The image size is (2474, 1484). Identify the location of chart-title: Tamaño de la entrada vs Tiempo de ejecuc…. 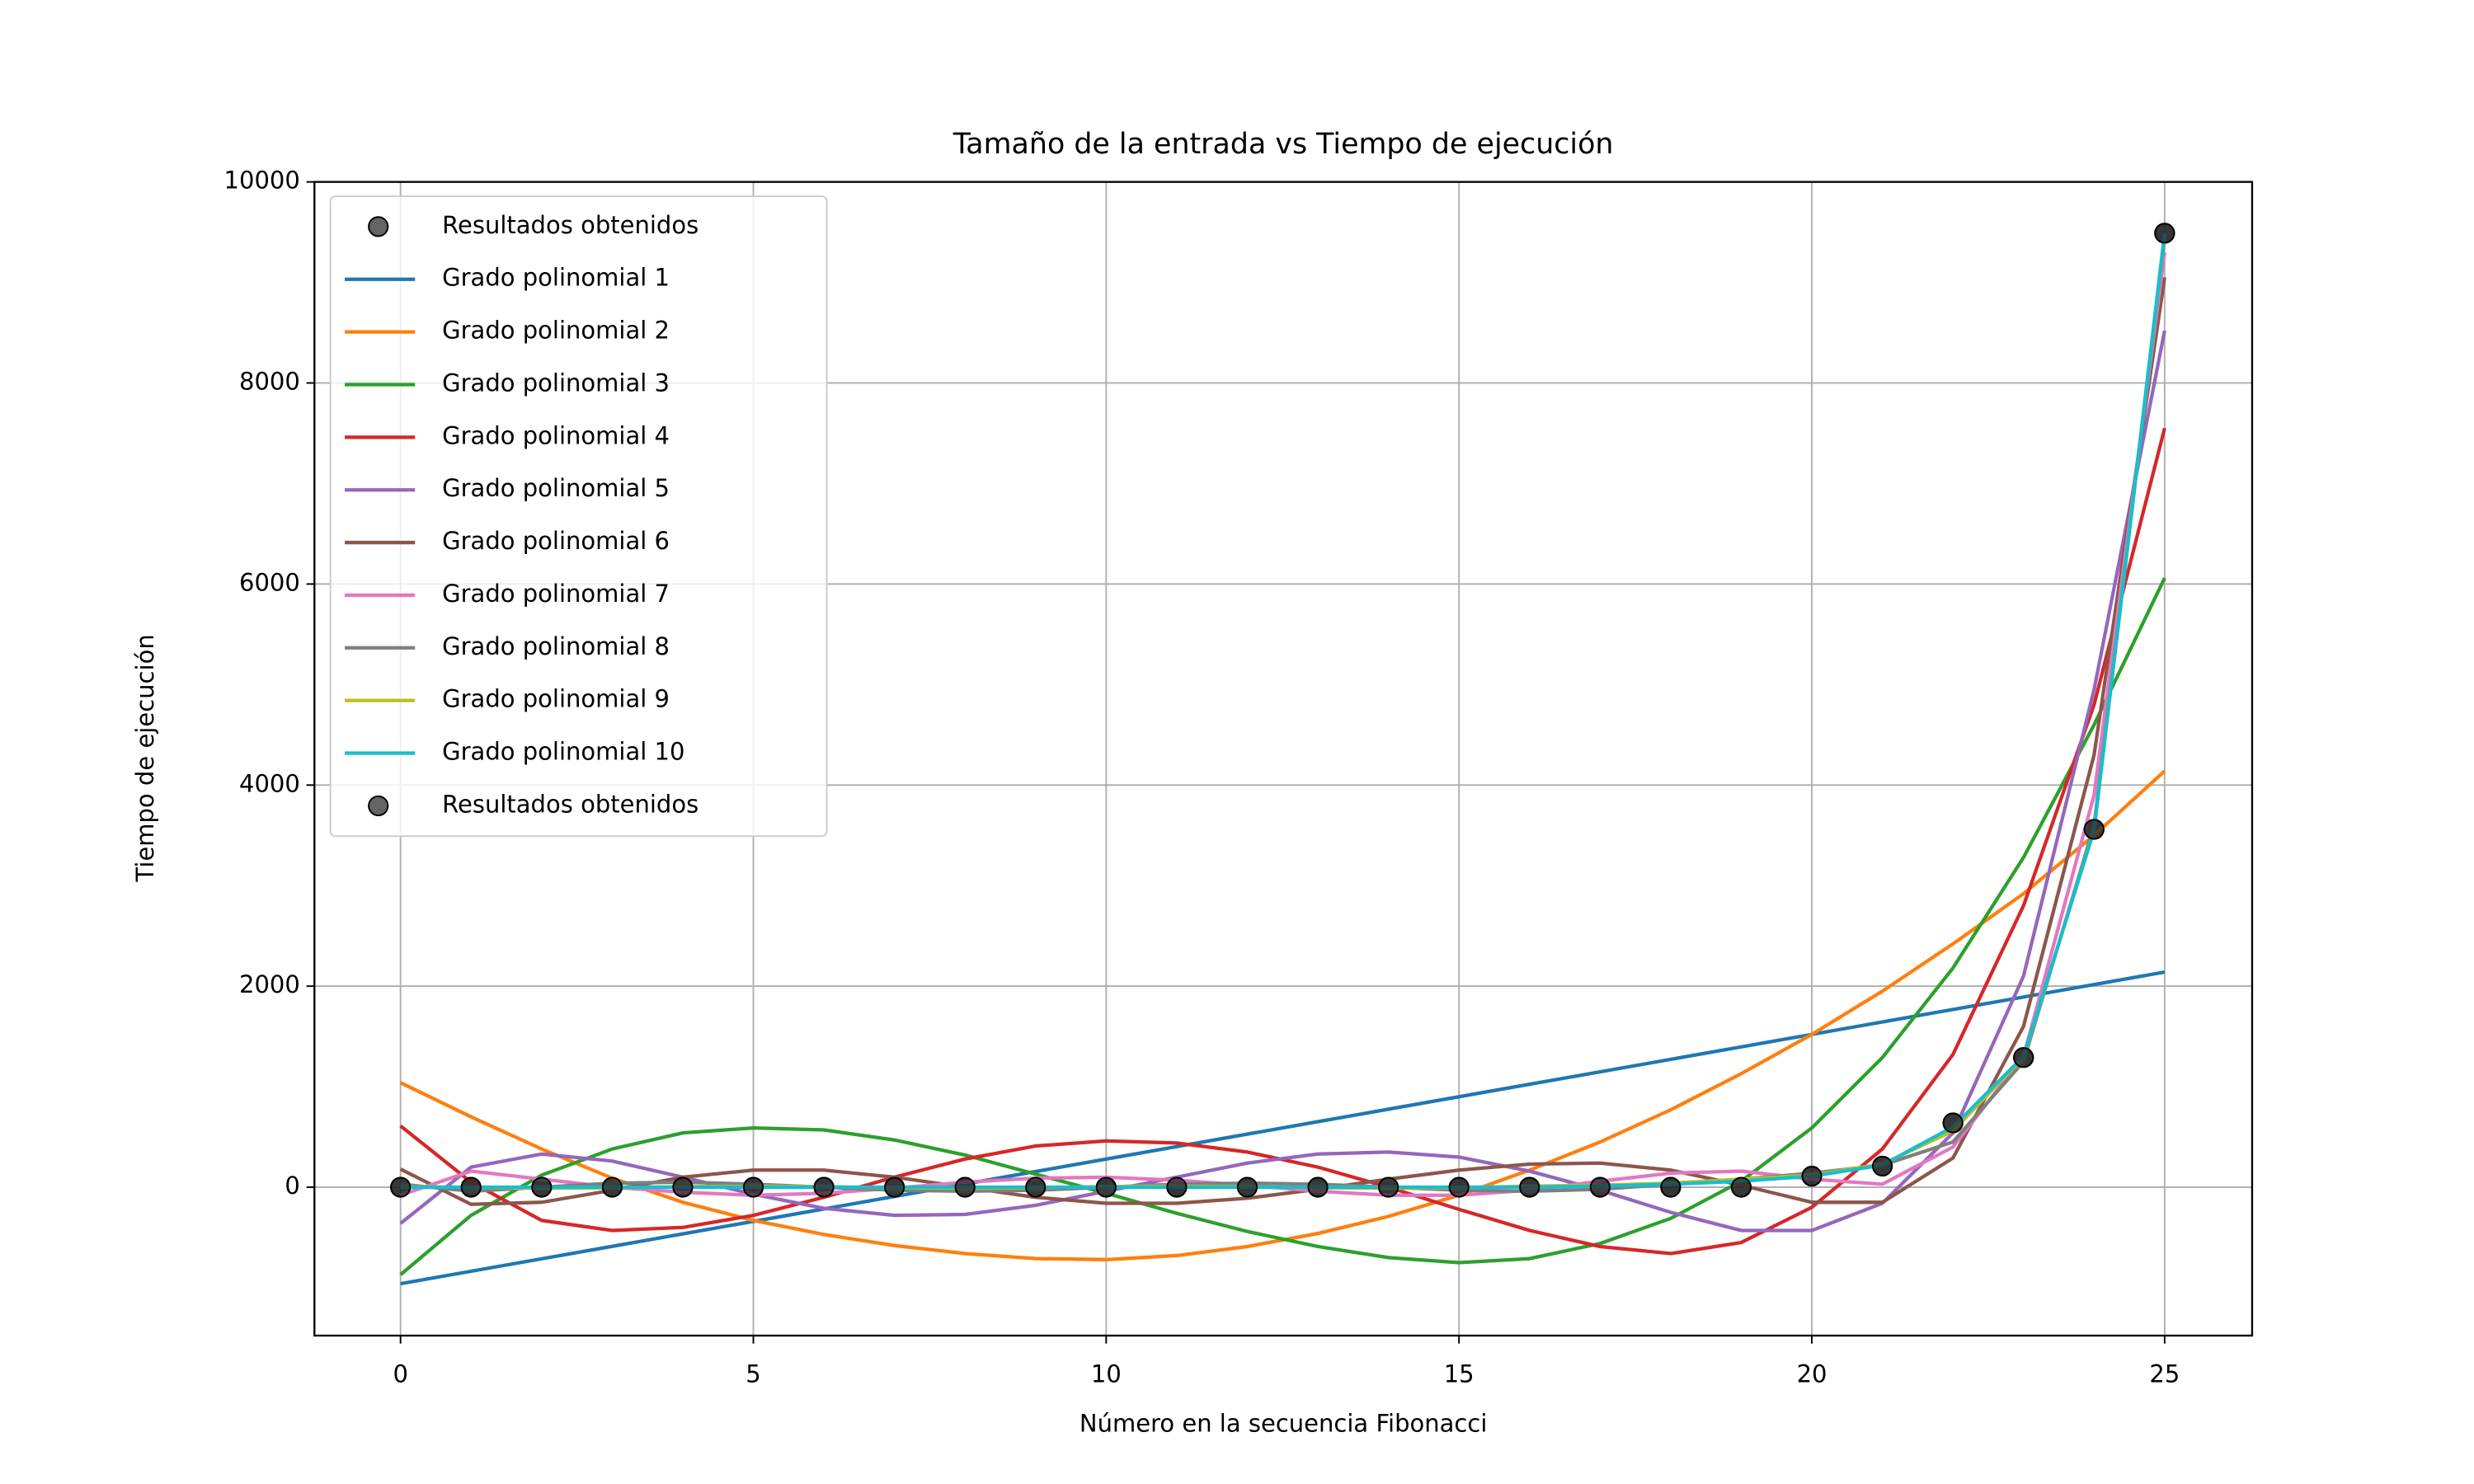
(1283, 144).